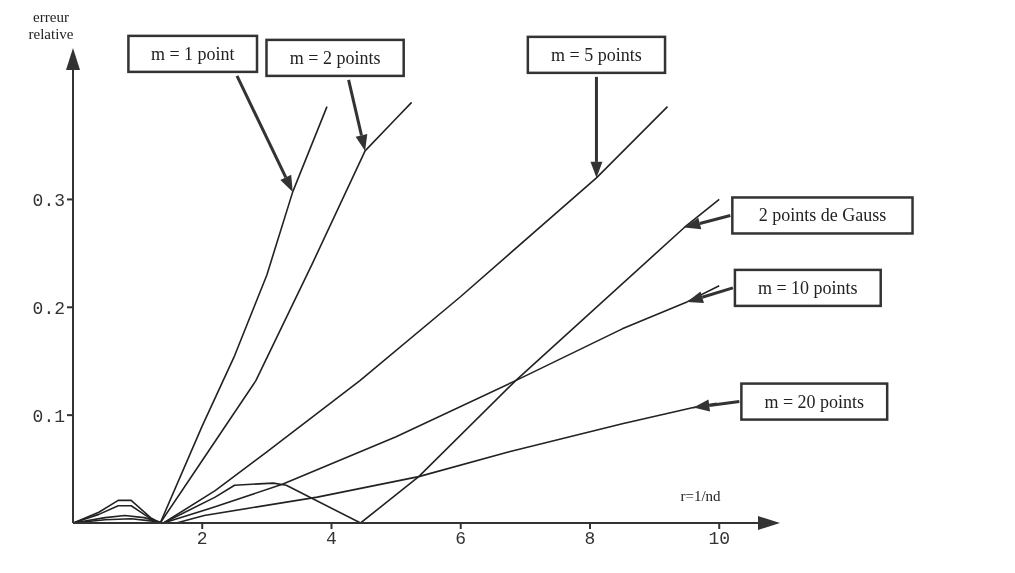  What do you see at coordinates (719, 538) in the screenshot?
I see `x-tick-label: 10` at bounding box center [719, 538].